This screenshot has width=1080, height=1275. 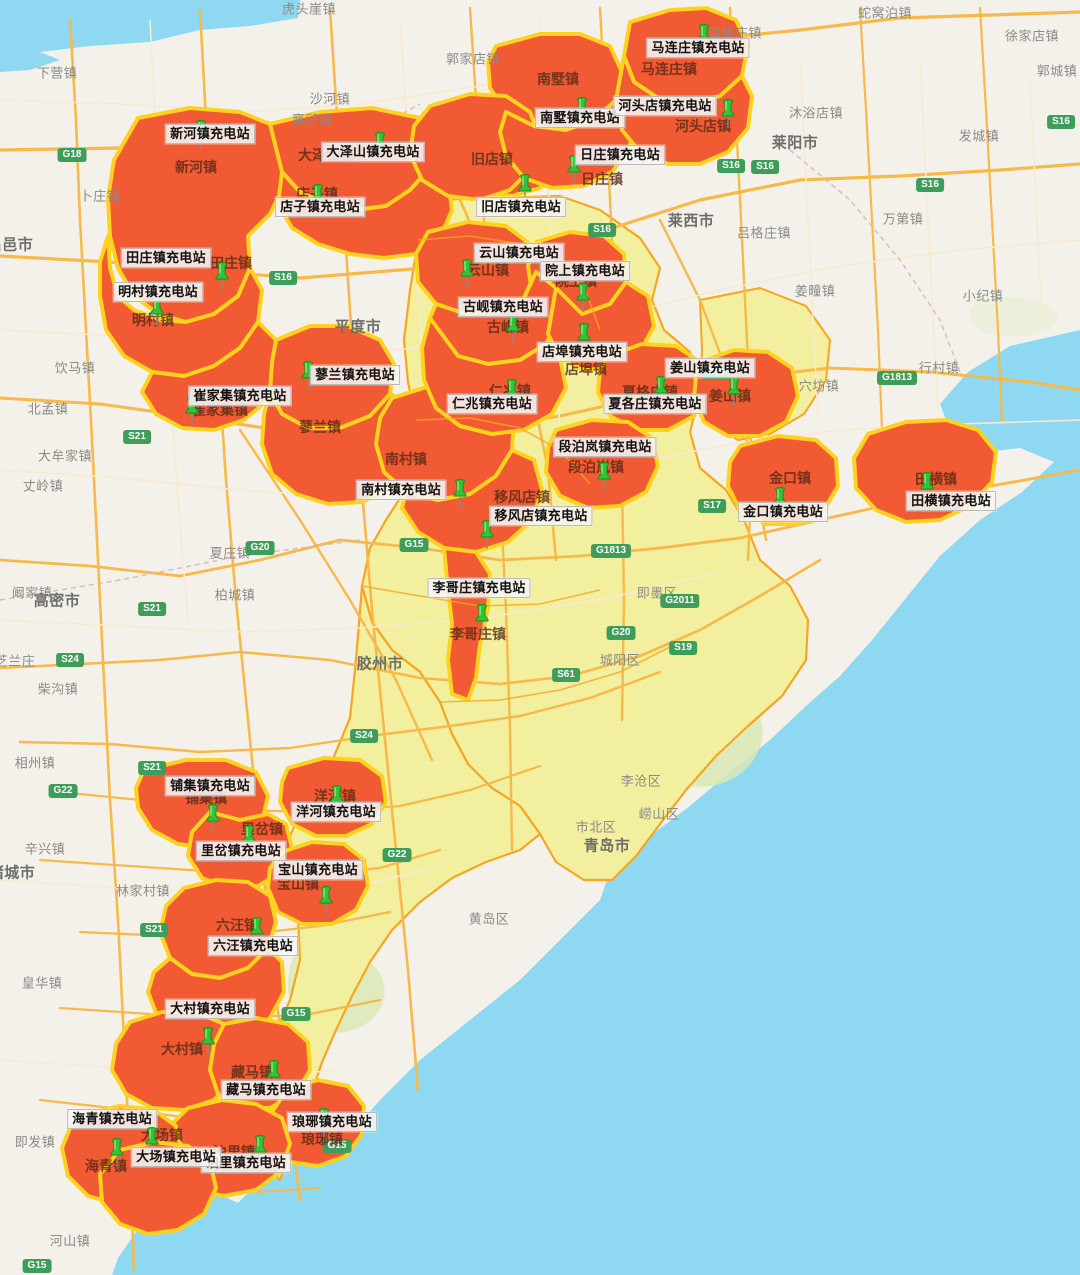 What do you see at coordinates (336, 812) in the screenshot?
I see `charging-station-label: 洋河镇充电站` at bounding box center [336, 812].